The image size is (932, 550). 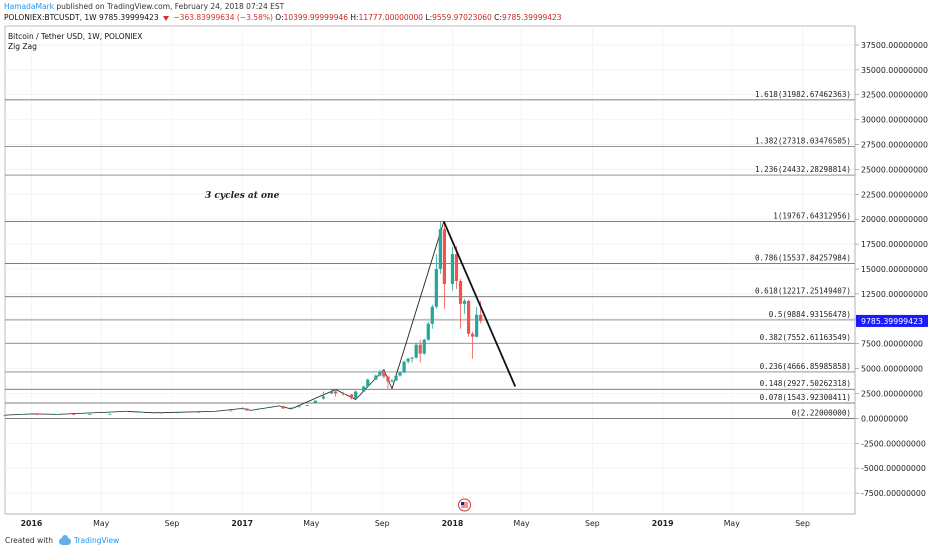 I want to click on created-with-label: Created with, so click(x=29, y=540).